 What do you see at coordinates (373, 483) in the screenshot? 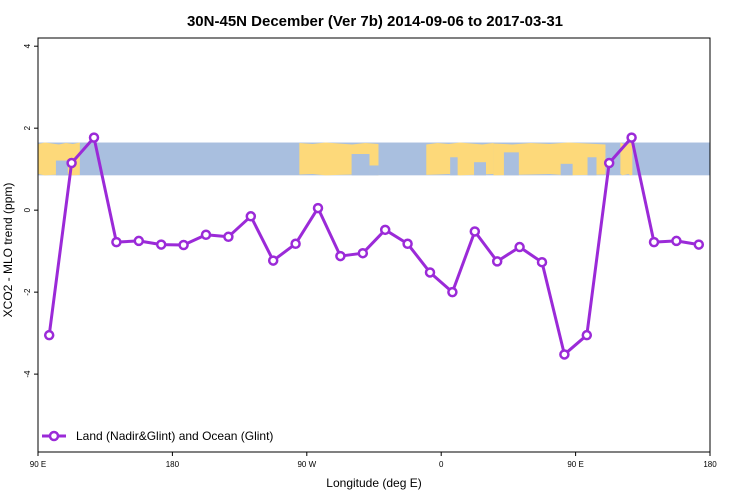
I see `x-axis-label: Longitude (deg E)` at bounding box center [373, 483].